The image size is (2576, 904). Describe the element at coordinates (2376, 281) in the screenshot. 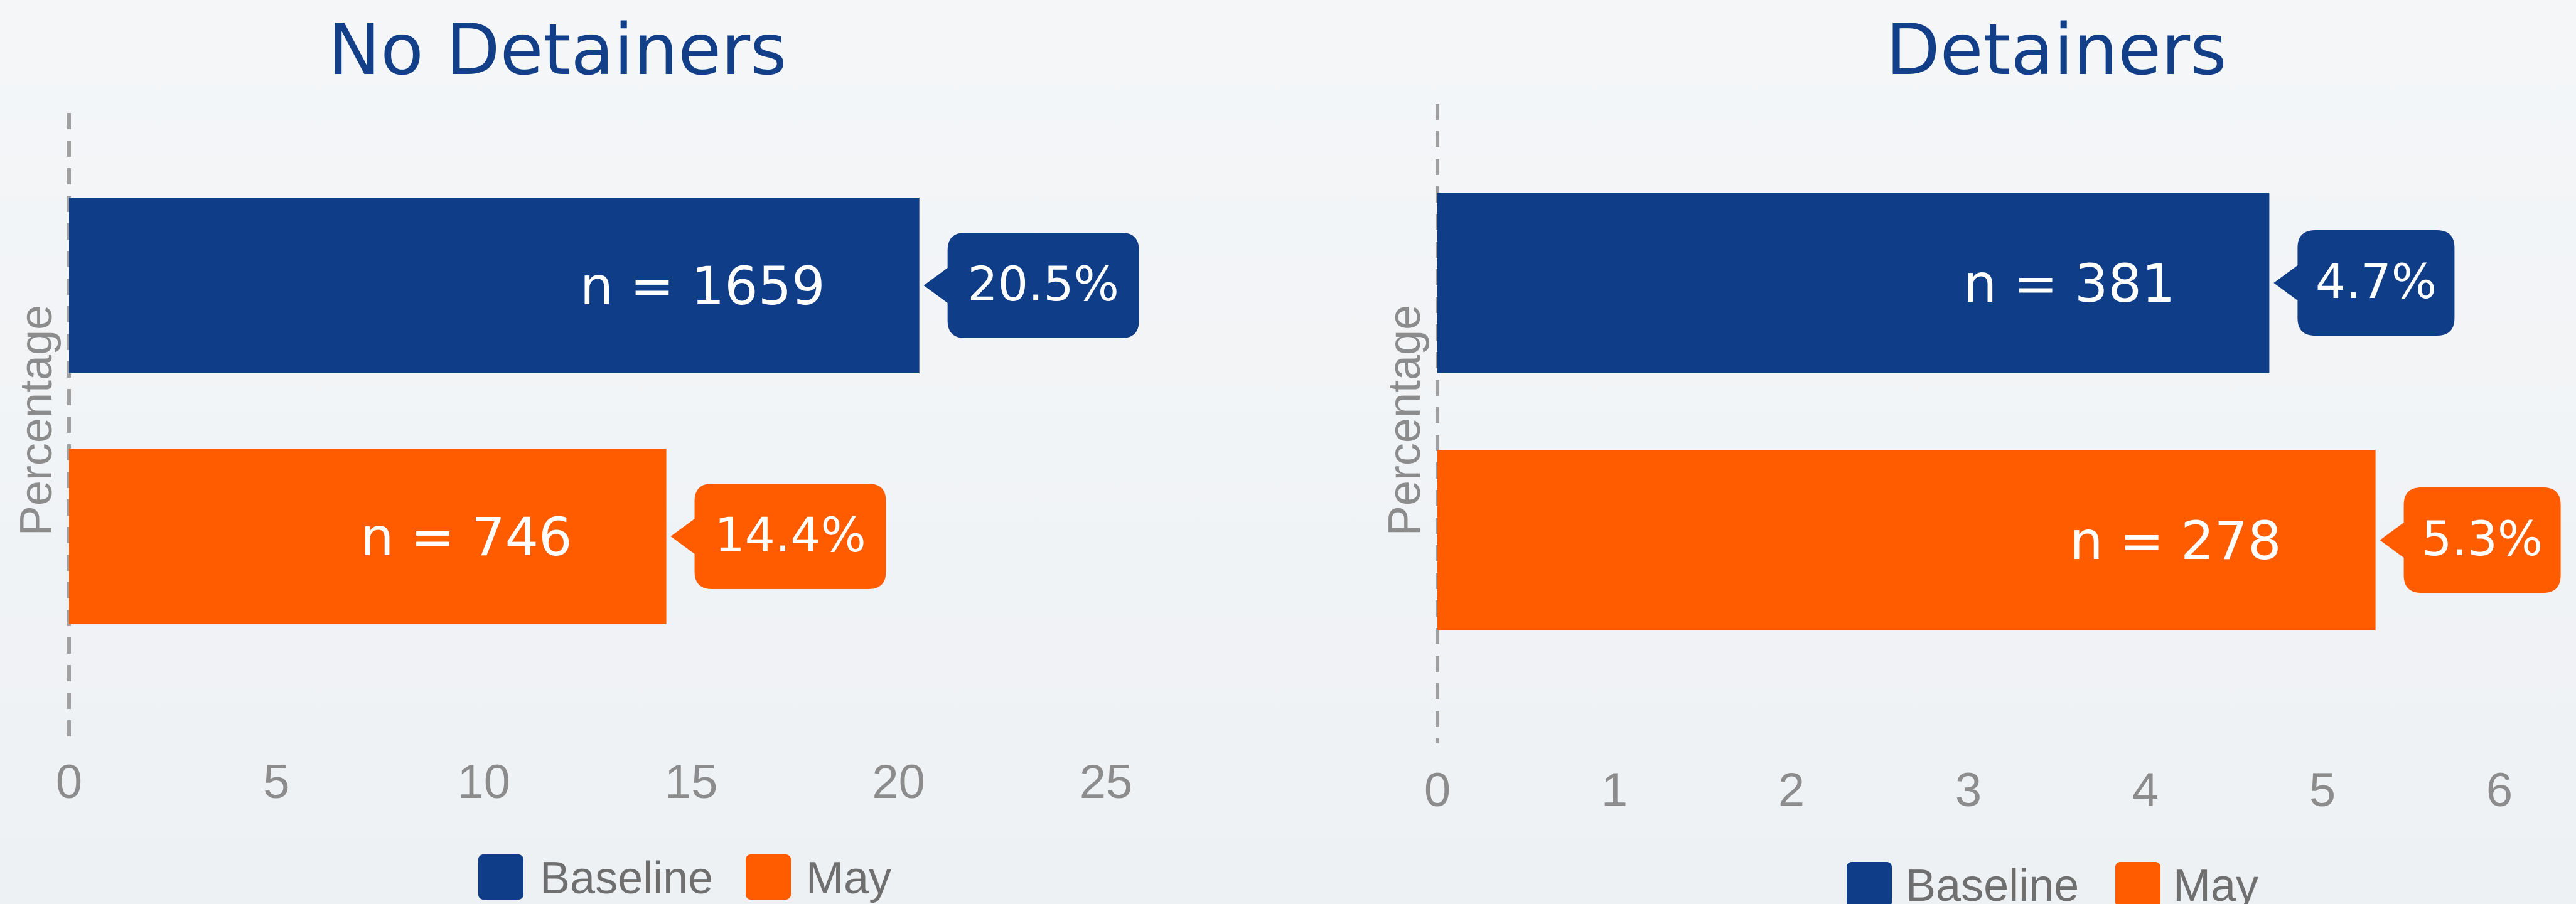

I see `value-callout-label: 4.7%` at that location.